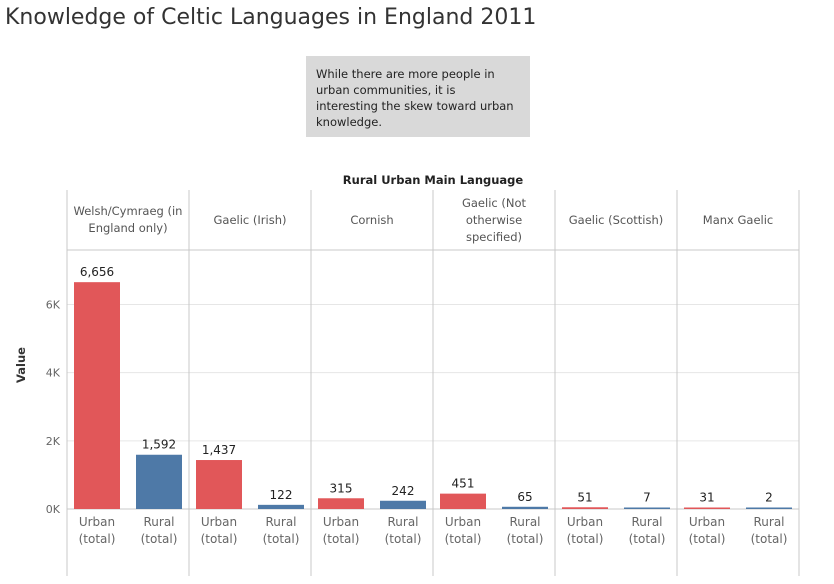 Image resolution: width=834 pixels, height=584 pixels. What do you see at coordinates (281, 495) in the screenshot?
I see `data-label: 122` at bounding box center [281, 495].